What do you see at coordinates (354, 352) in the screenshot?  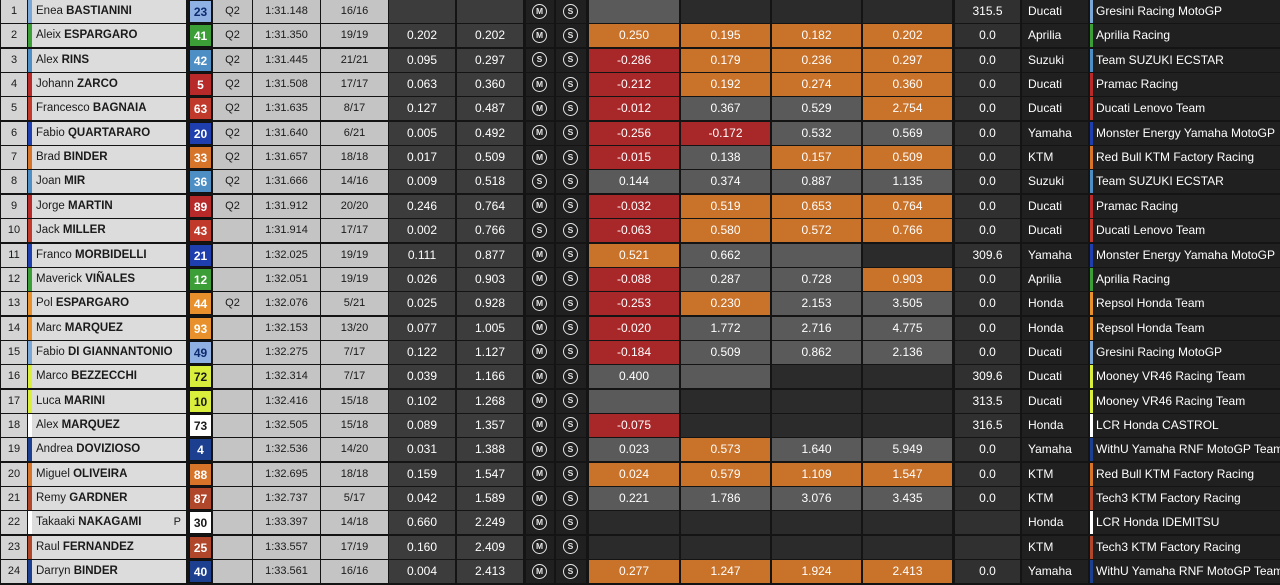 I see `laps-cell: 7/17` at bounding box center [354, 352].